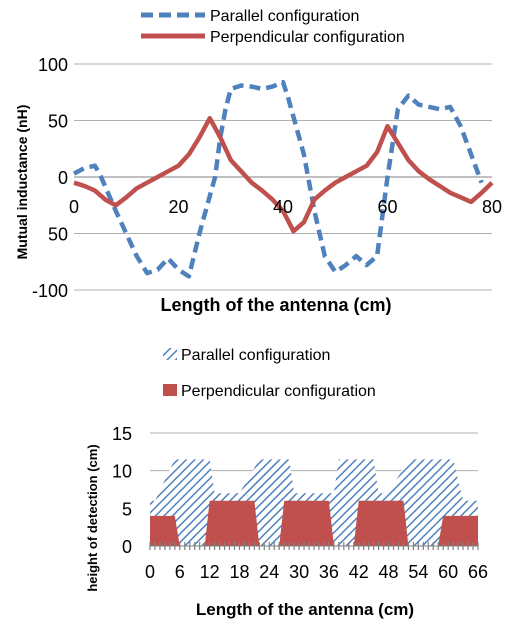 This screenshot has height=630, width=512. Describe the element at coordinates (22, 182) in the screenshot. I see `top-y-axis-title: Mutual inductance (nH)` at that location.